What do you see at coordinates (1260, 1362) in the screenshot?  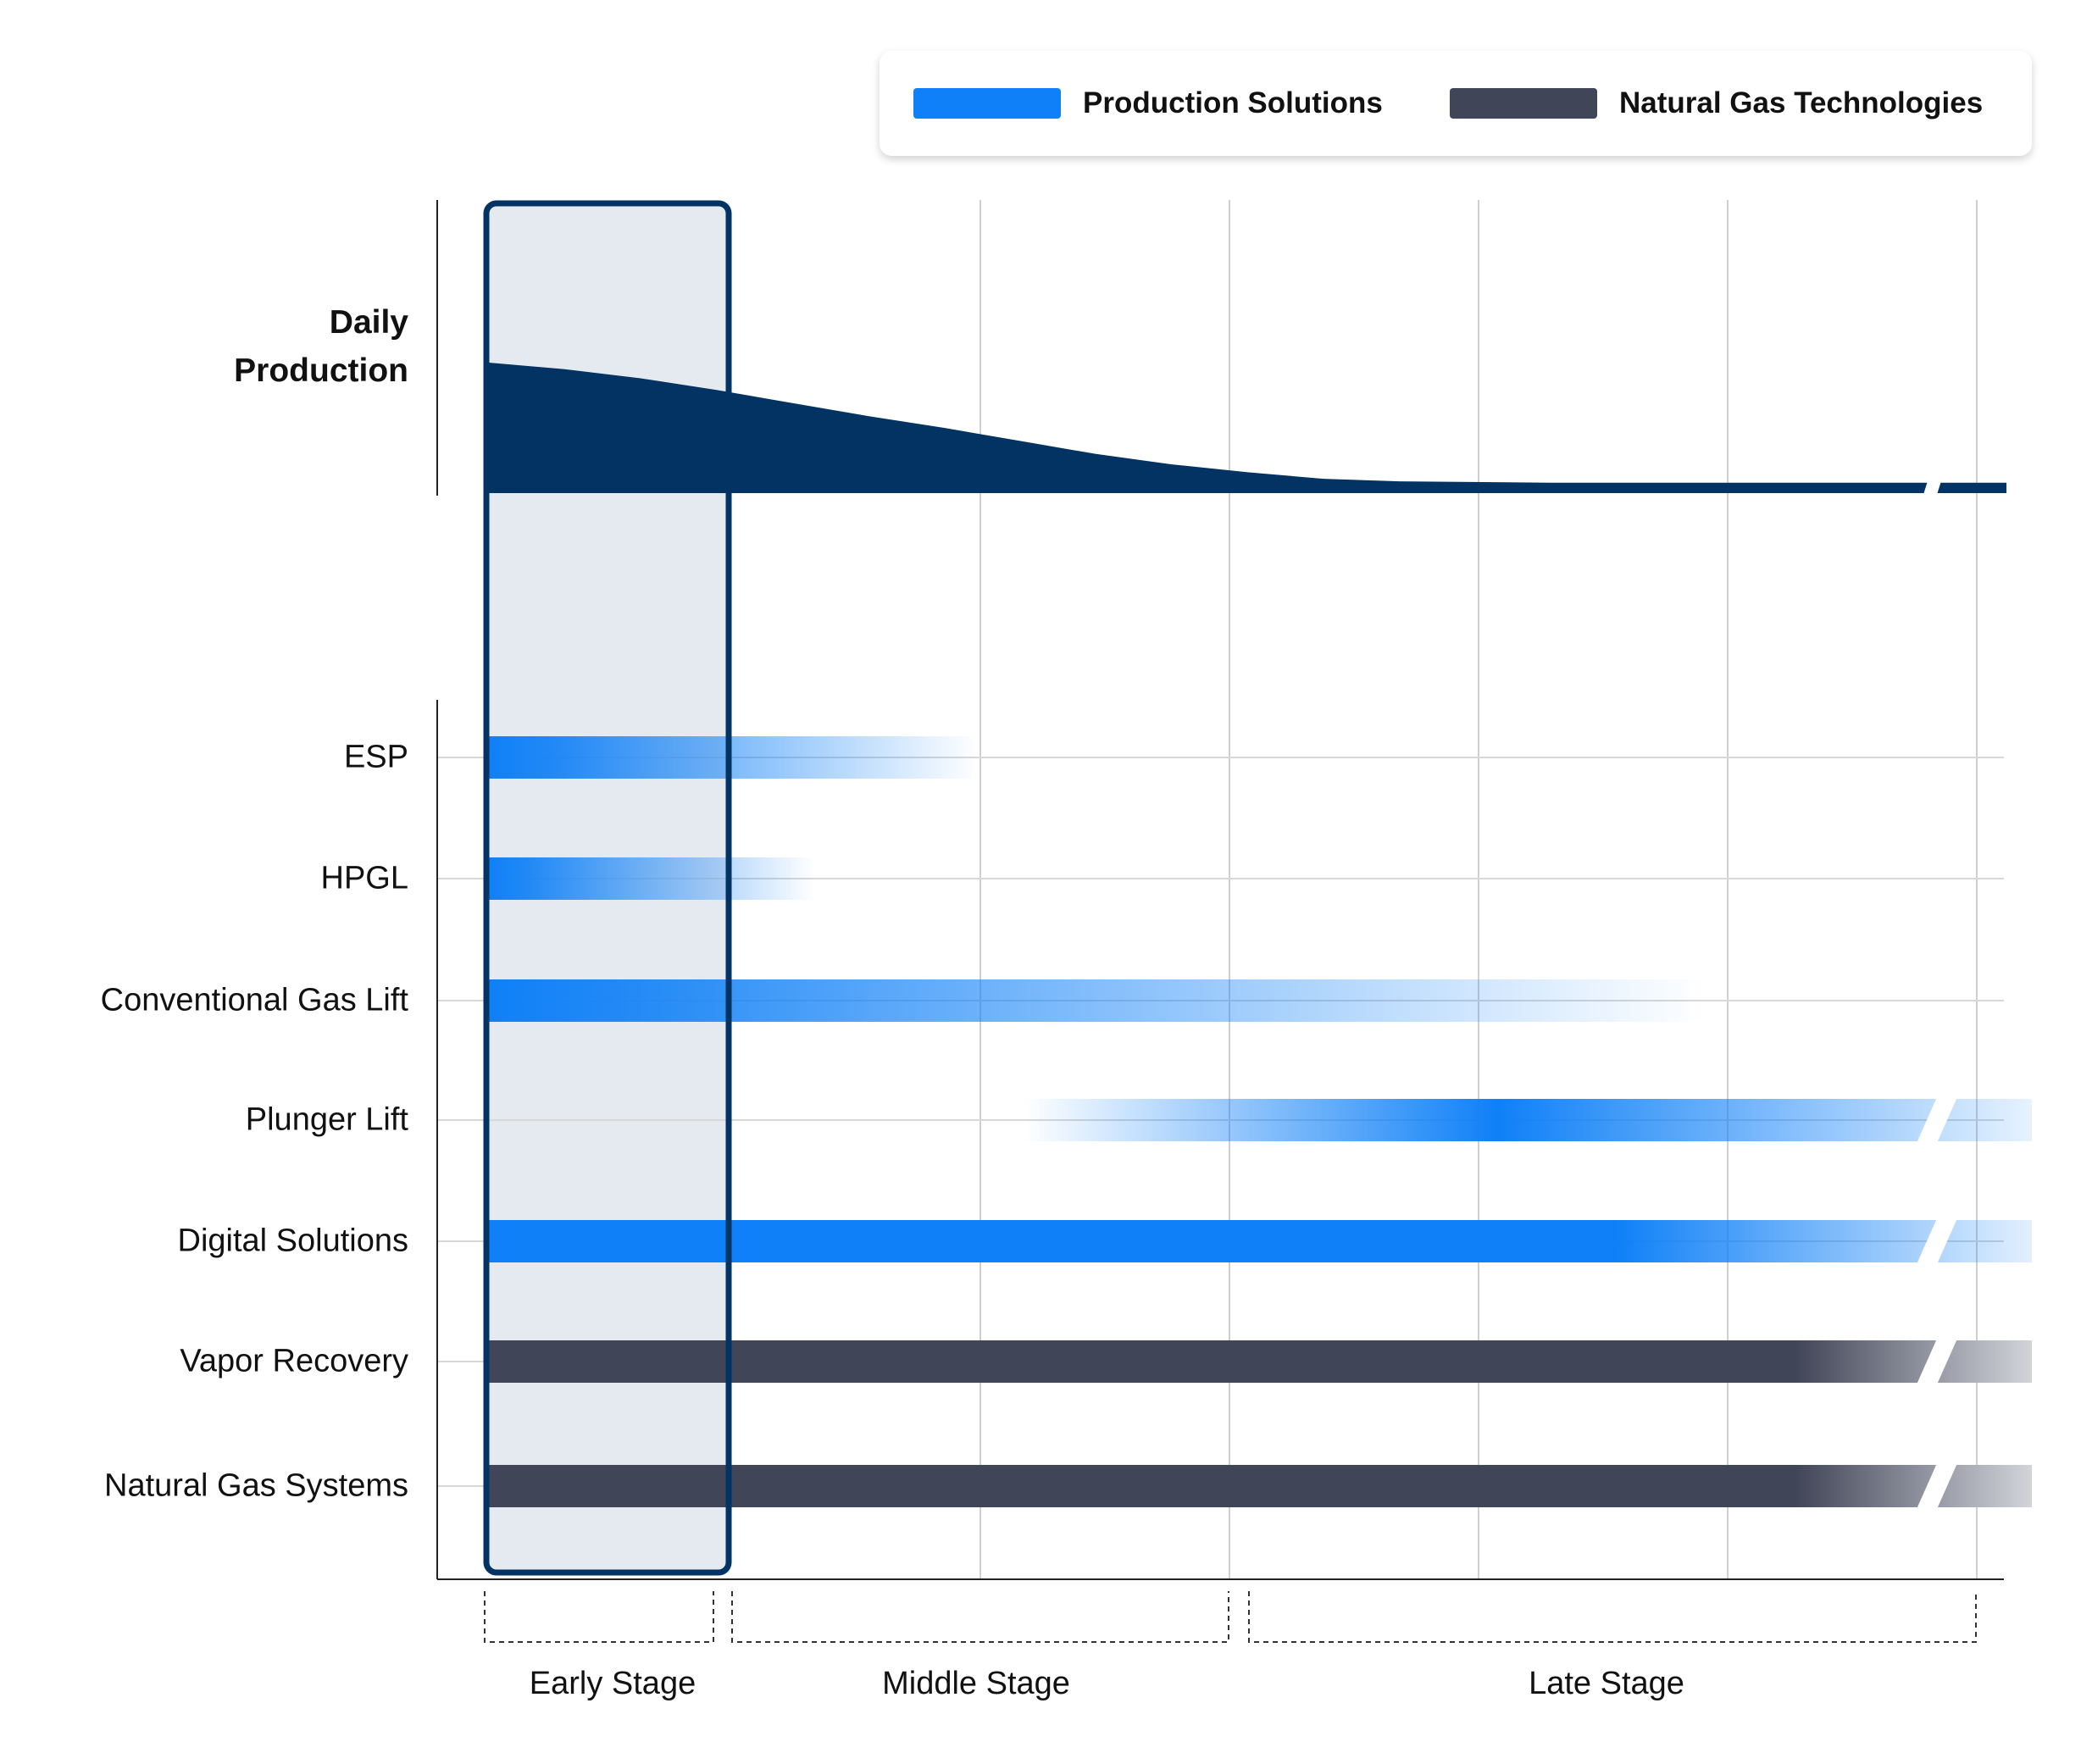 I see `bar-vapor-recovery` at bounding box center [1260, 1362].